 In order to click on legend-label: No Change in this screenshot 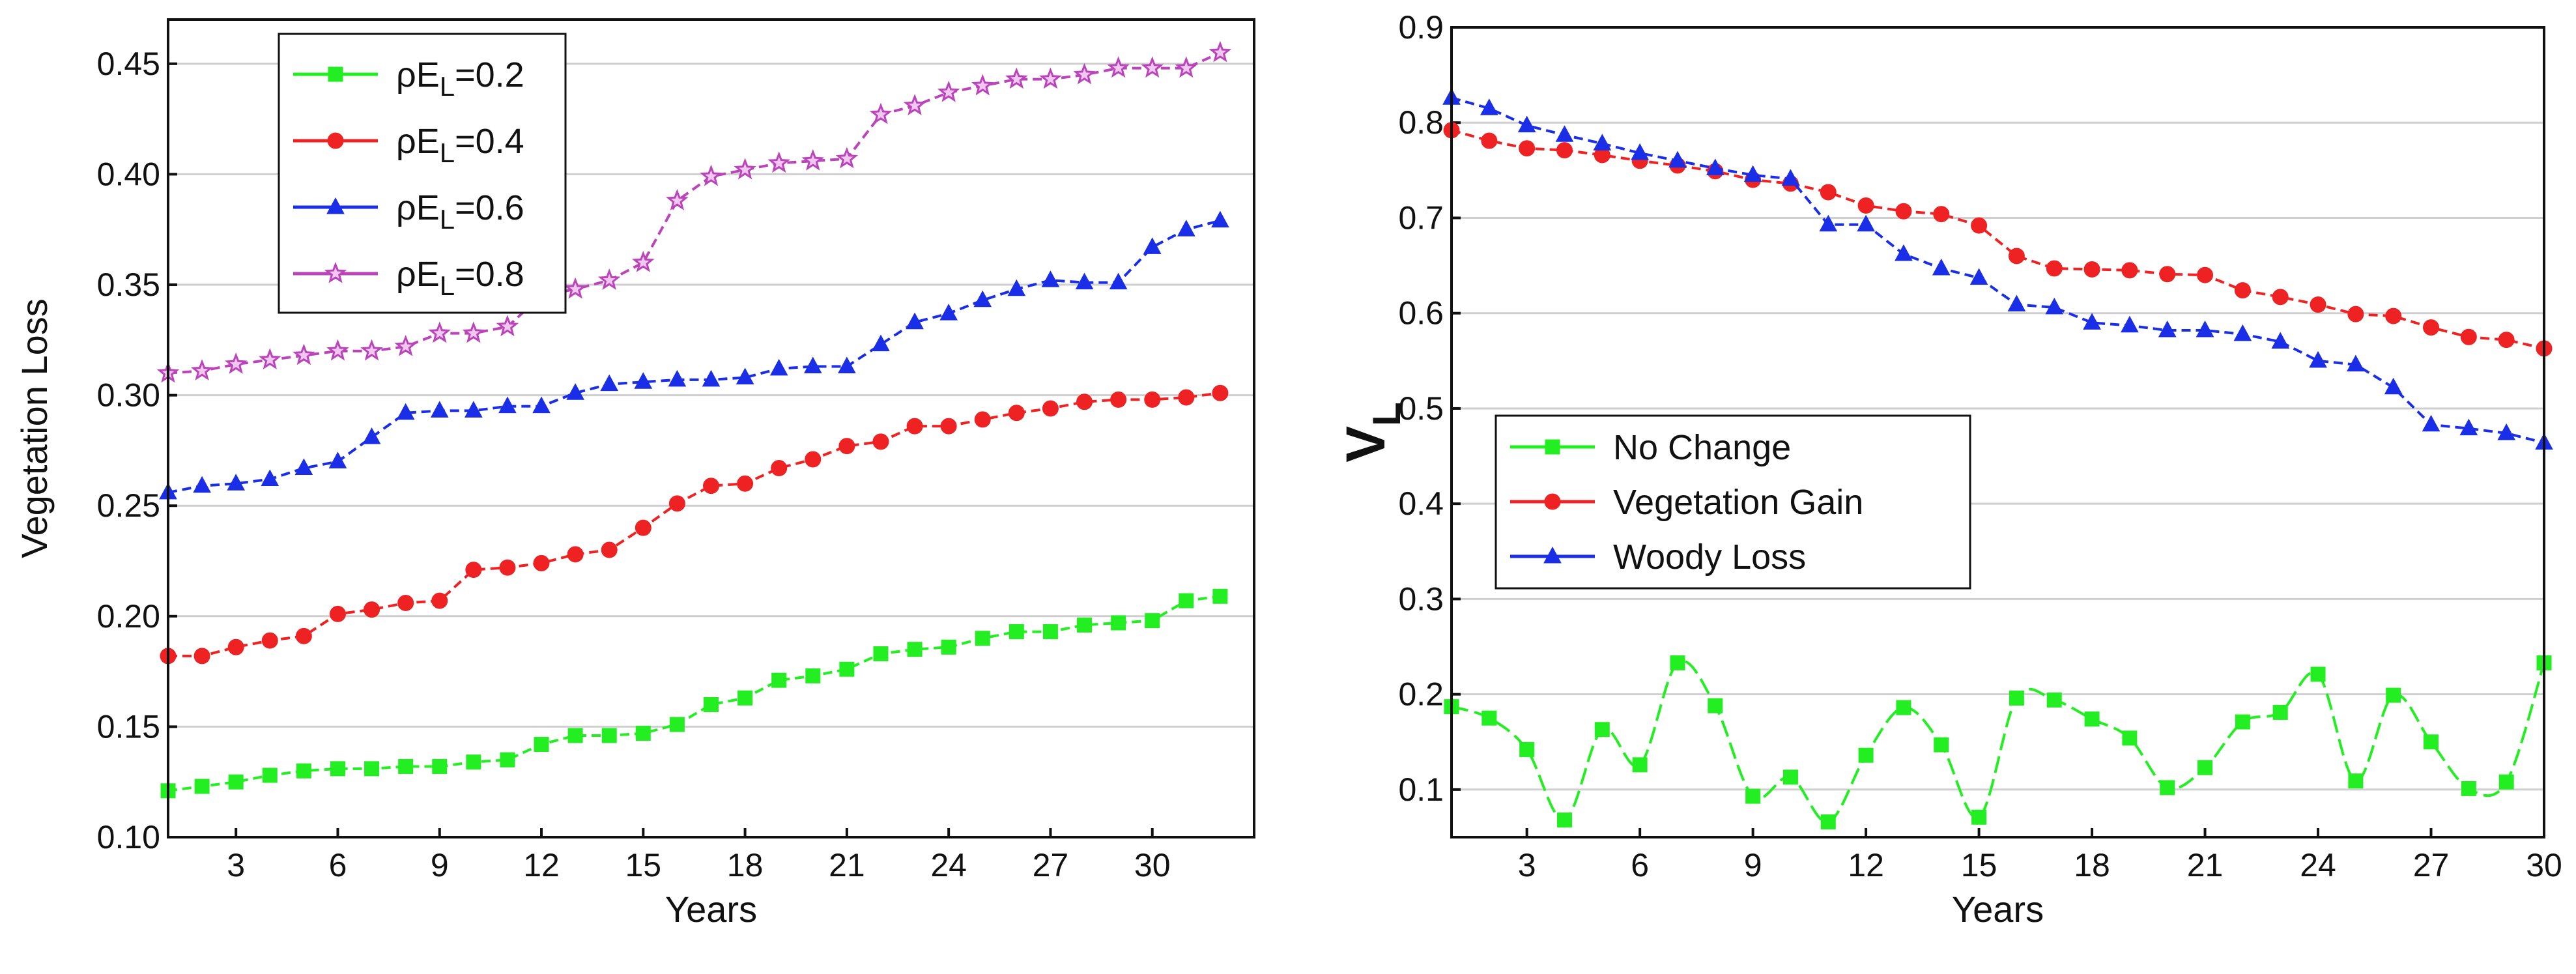, I will do `click(1702, 447)`.